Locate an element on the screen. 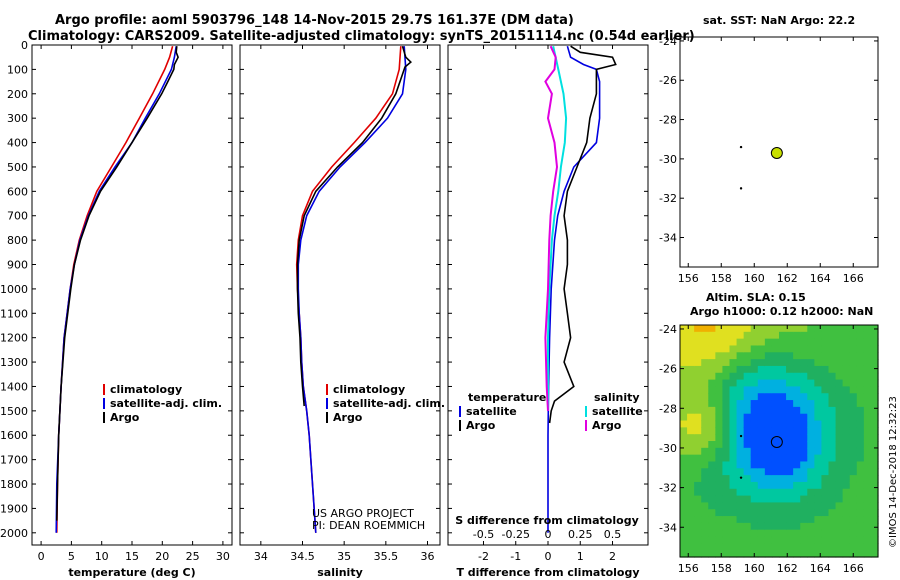 The width and height of the screenshot is (900, 580). track-point is located at coordinates (741, 188).